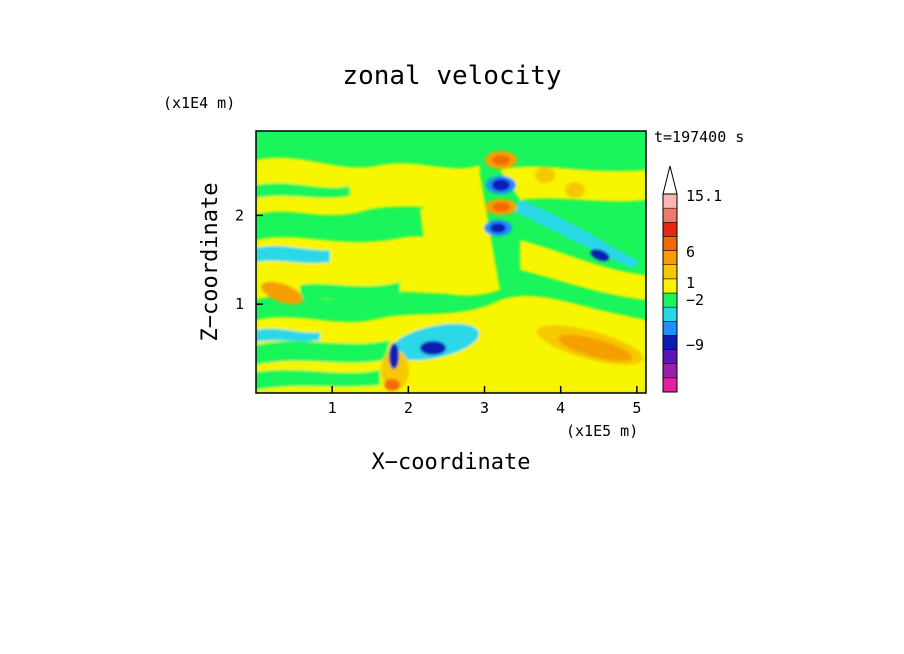 Image resolution: width=904 pixels, height=654 pixels. I want to click on colorbar-label: −2, so click(695, 300).